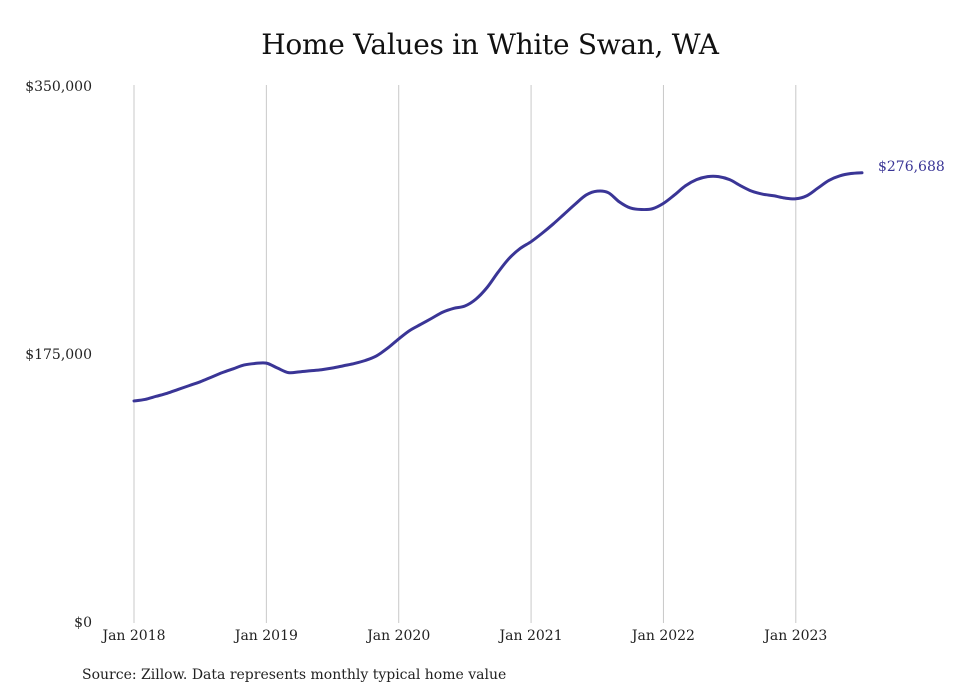 The image size is (980, 699). I want to click on y-tick-label: $175,000, so click(58, 355).